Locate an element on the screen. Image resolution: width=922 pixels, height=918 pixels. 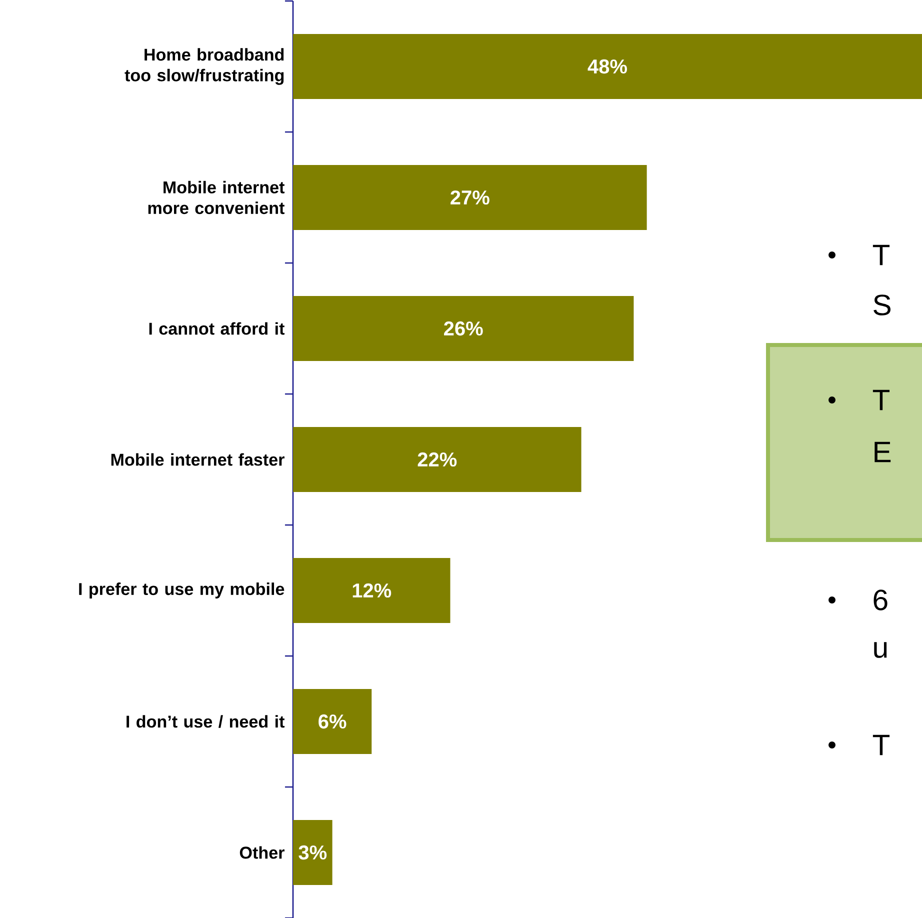
data-label: 27% is located at coordinates (470, 197).